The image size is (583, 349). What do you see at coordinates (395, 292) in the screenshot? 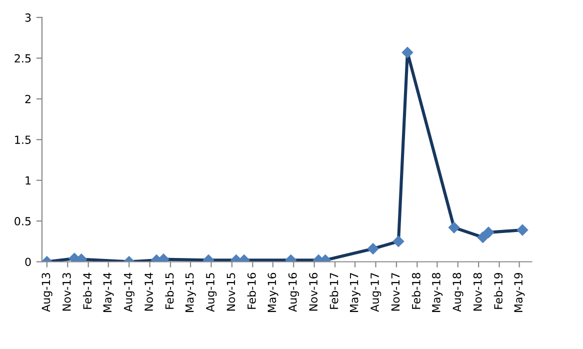
I see `x-tick-label: Nov-17` at bounding box center [395, 292].